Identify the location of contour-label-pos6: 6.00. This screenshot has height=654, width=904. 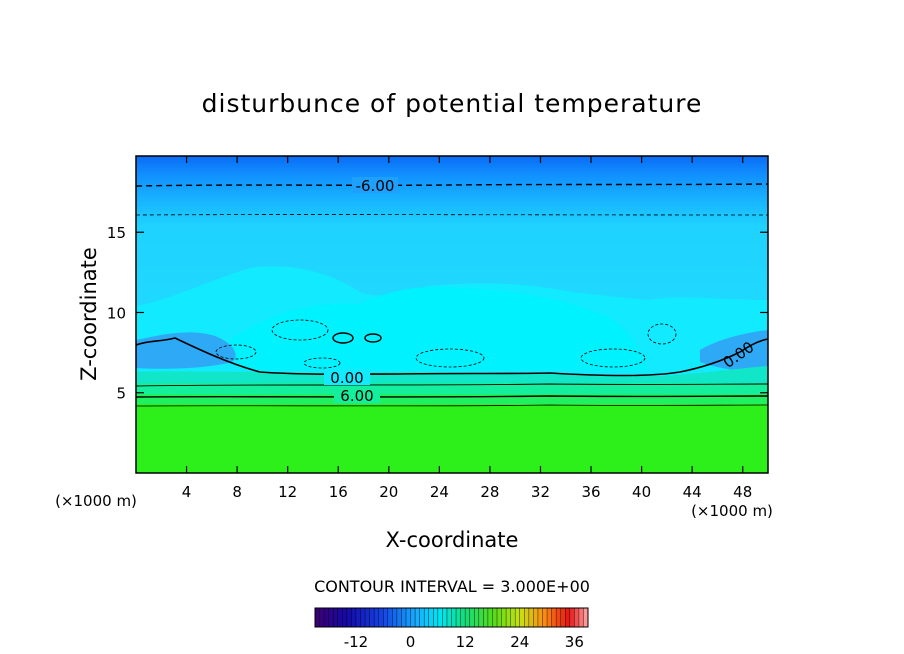
(356, 396).